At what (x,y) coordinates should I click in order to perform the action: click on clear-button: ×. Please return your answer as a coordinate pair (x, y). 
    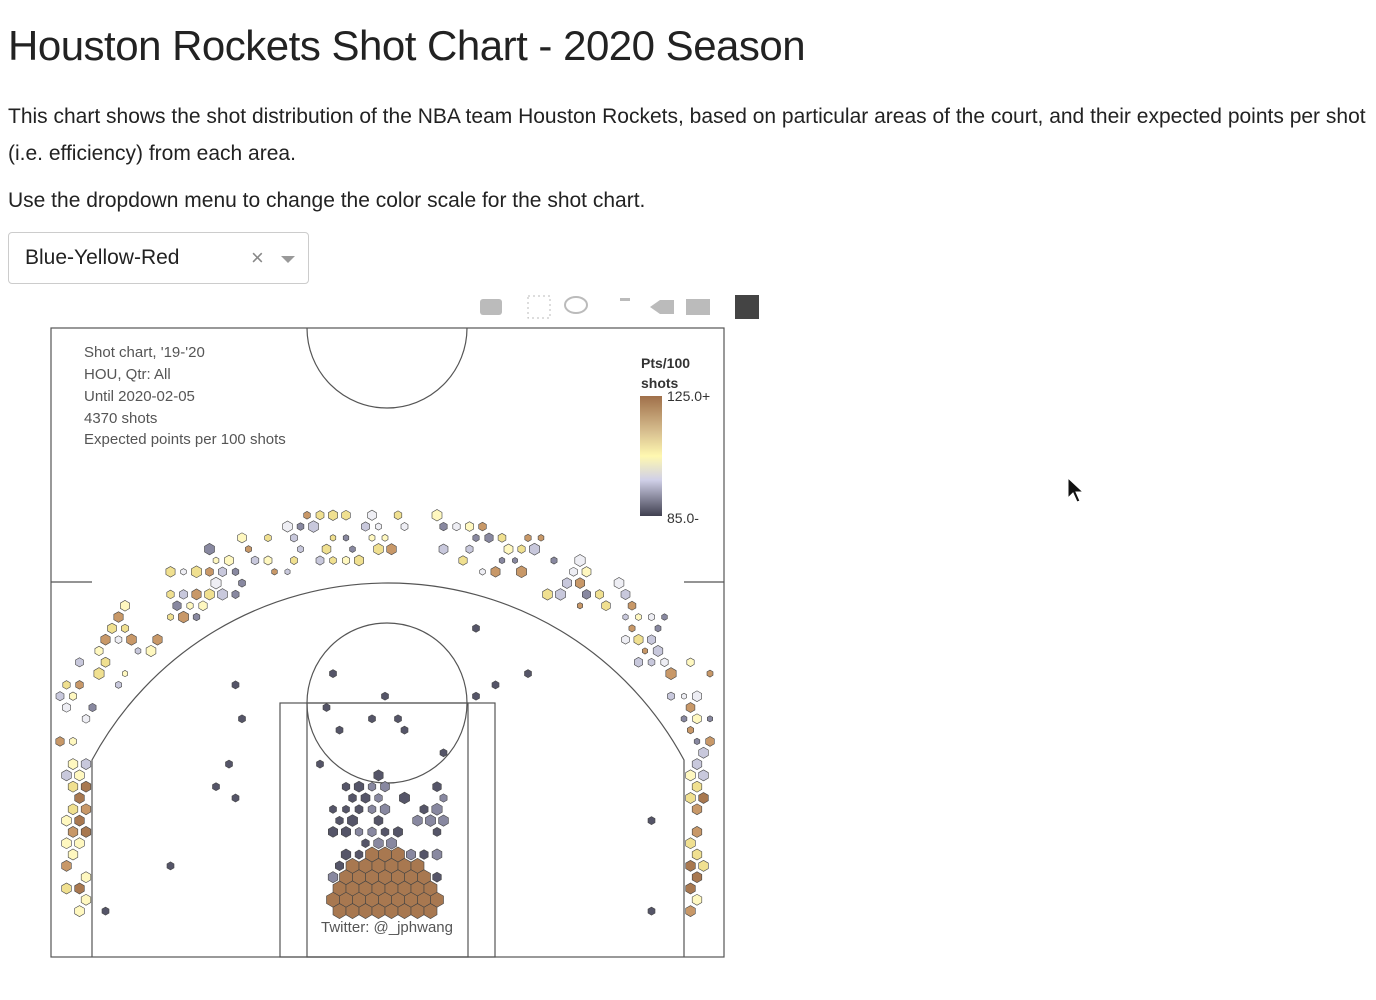
    Looking at the image, I should click on (257, 257).